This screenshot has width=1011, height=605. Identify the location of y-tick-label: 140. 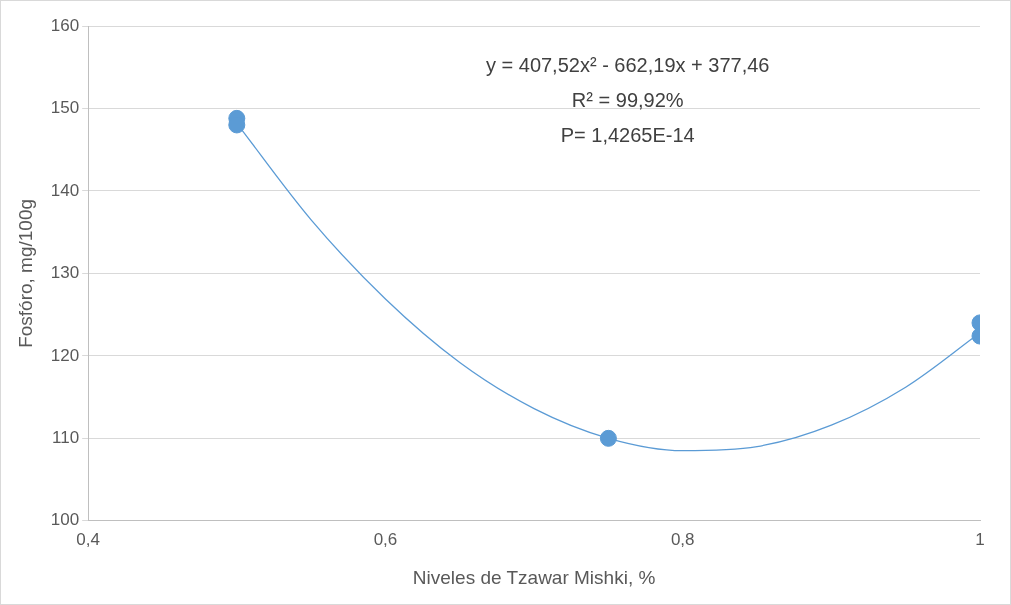
(65, 190).